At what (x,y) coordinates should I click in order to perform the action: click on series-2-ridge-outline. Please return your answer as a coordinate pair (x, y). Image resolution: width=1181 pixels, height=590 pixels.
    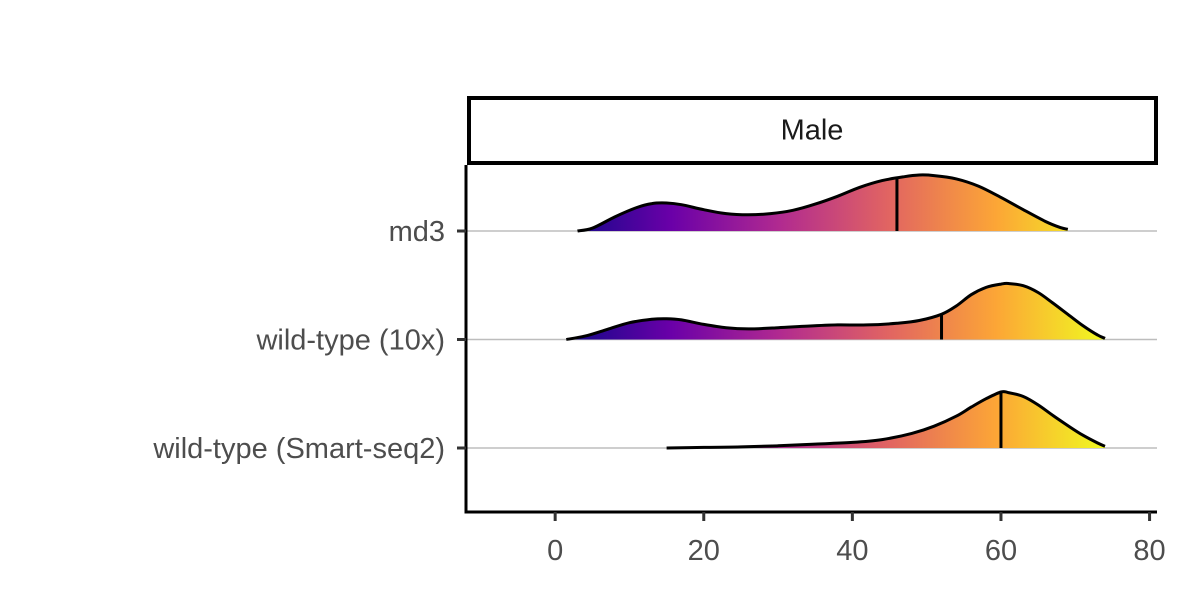
    Looking at the image, I should click on (836, 311).